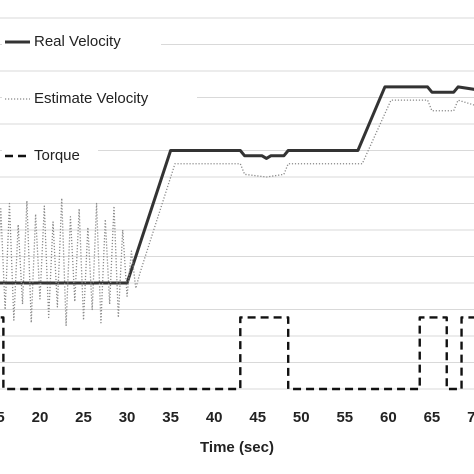 The height and width of the screenshot is (474, 474). I want to click on x-tick-label: 20, so click(40, 417).